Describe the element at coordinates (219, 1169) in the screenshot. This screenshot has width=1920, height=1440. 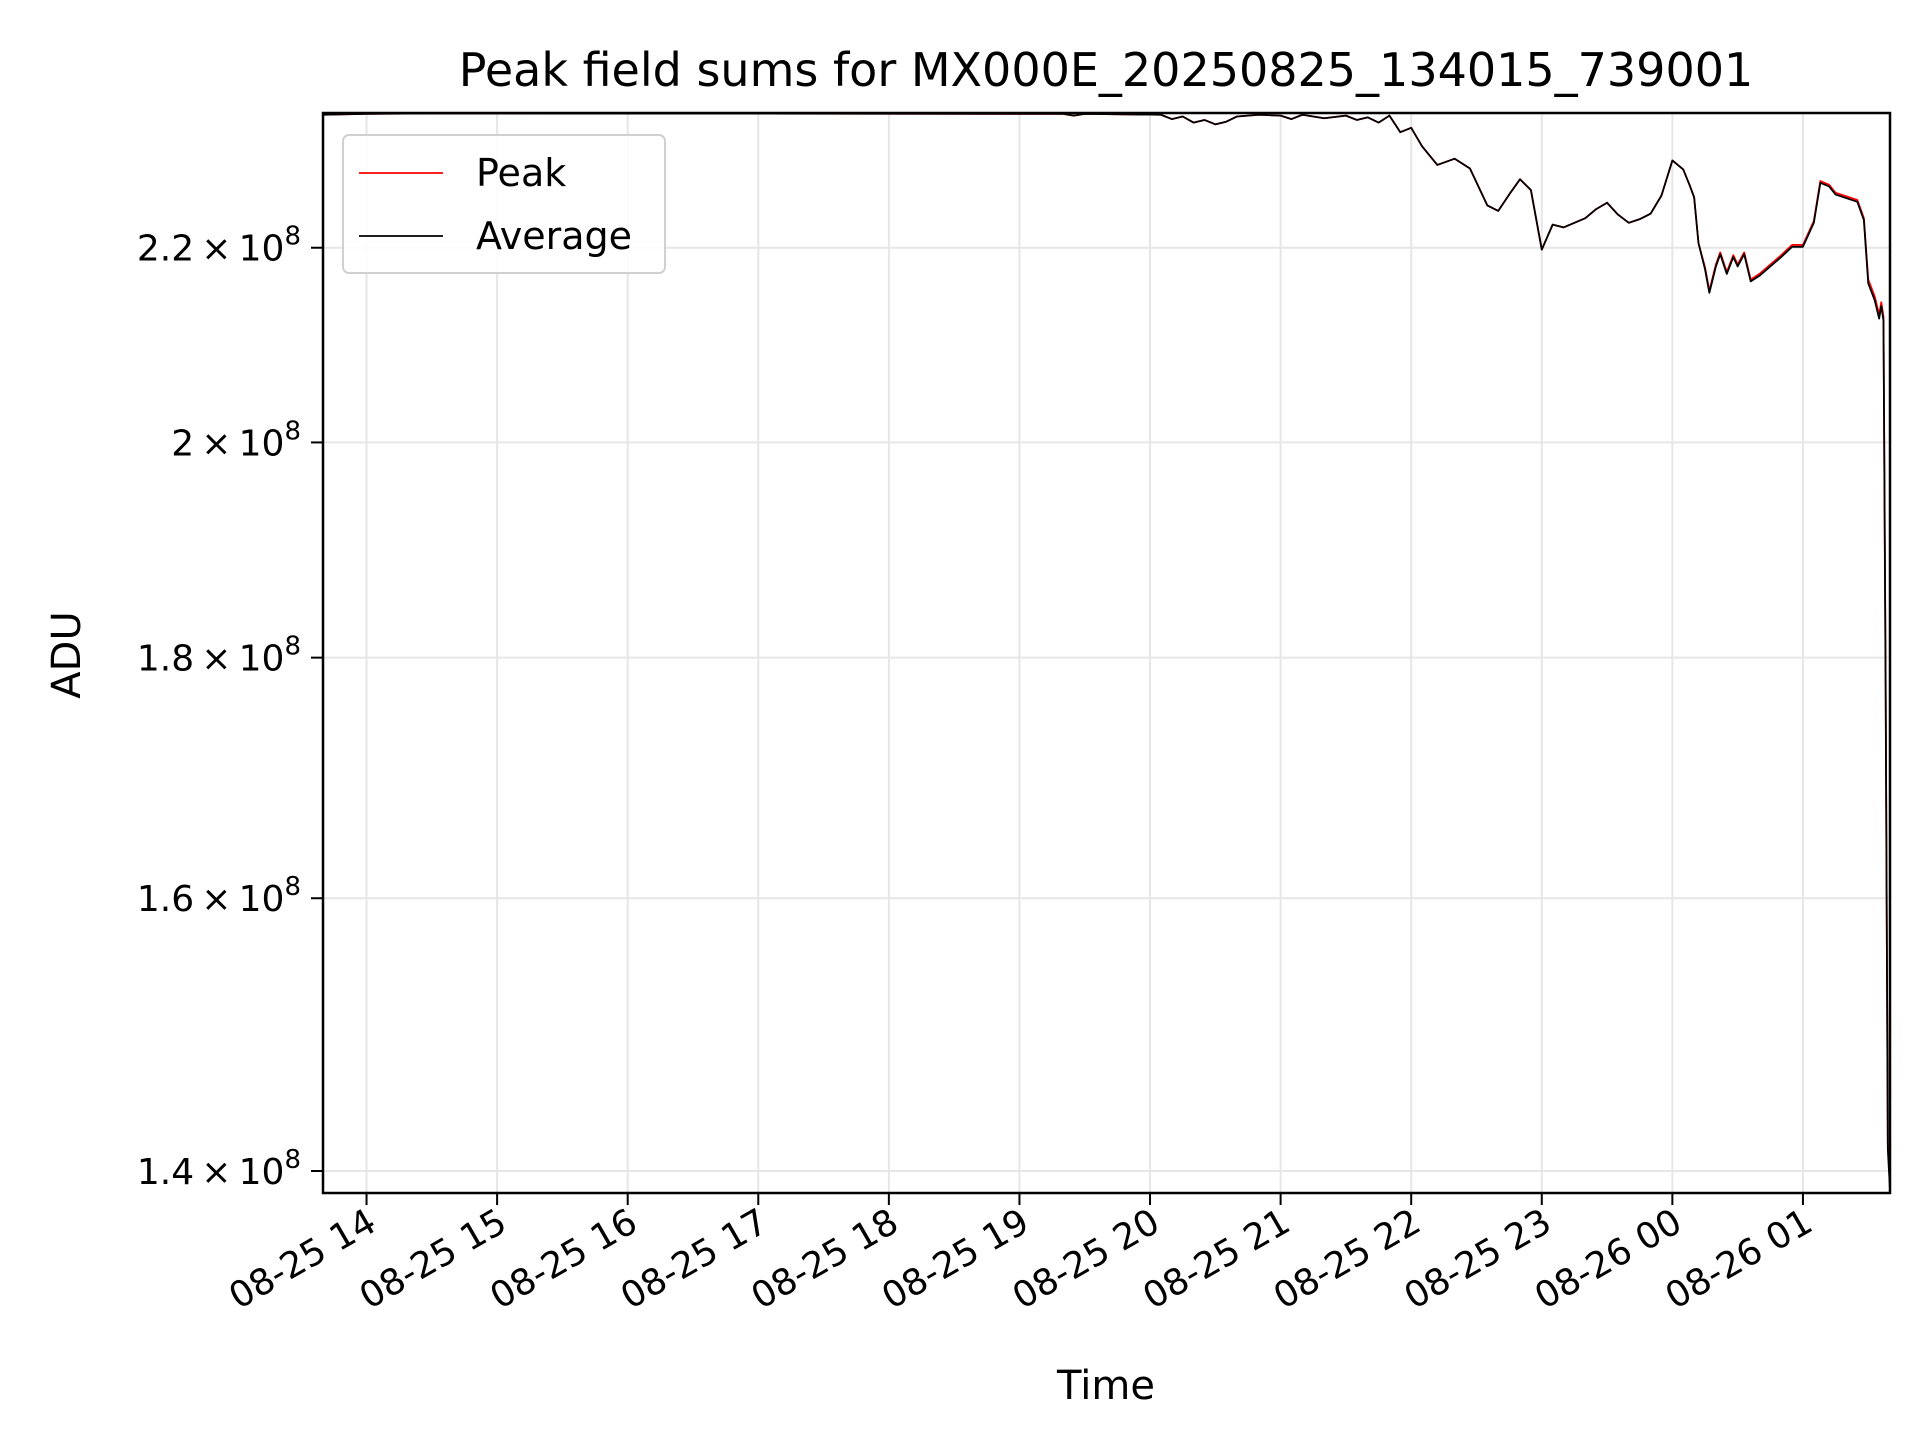
I see `y-tick-label: 1.4 × 108` at that location.